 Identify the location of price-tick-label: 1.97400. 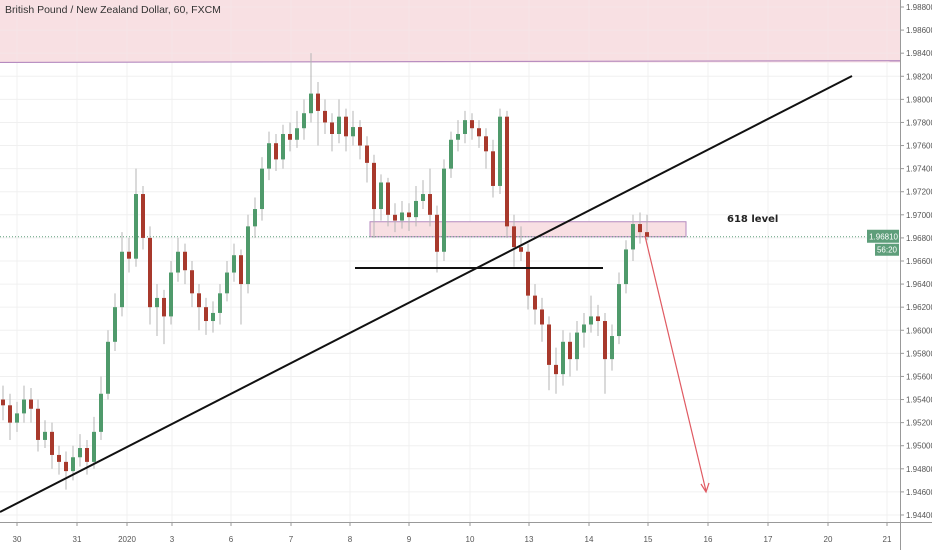
(919, 169).